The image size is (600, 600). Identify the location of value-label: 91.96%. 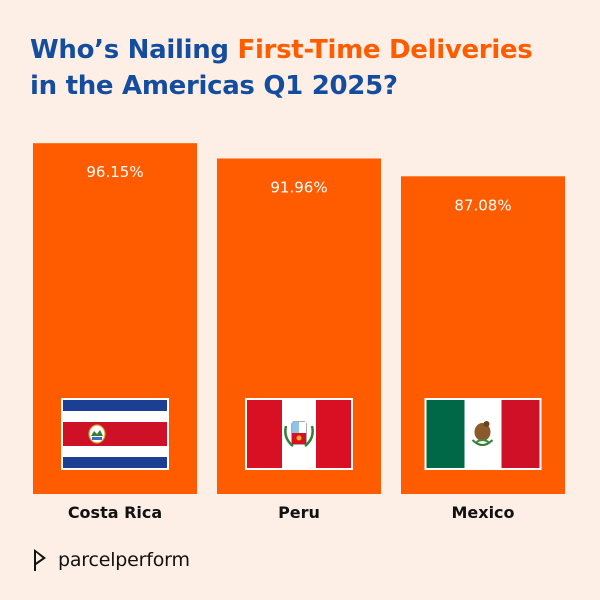
(298, 187).